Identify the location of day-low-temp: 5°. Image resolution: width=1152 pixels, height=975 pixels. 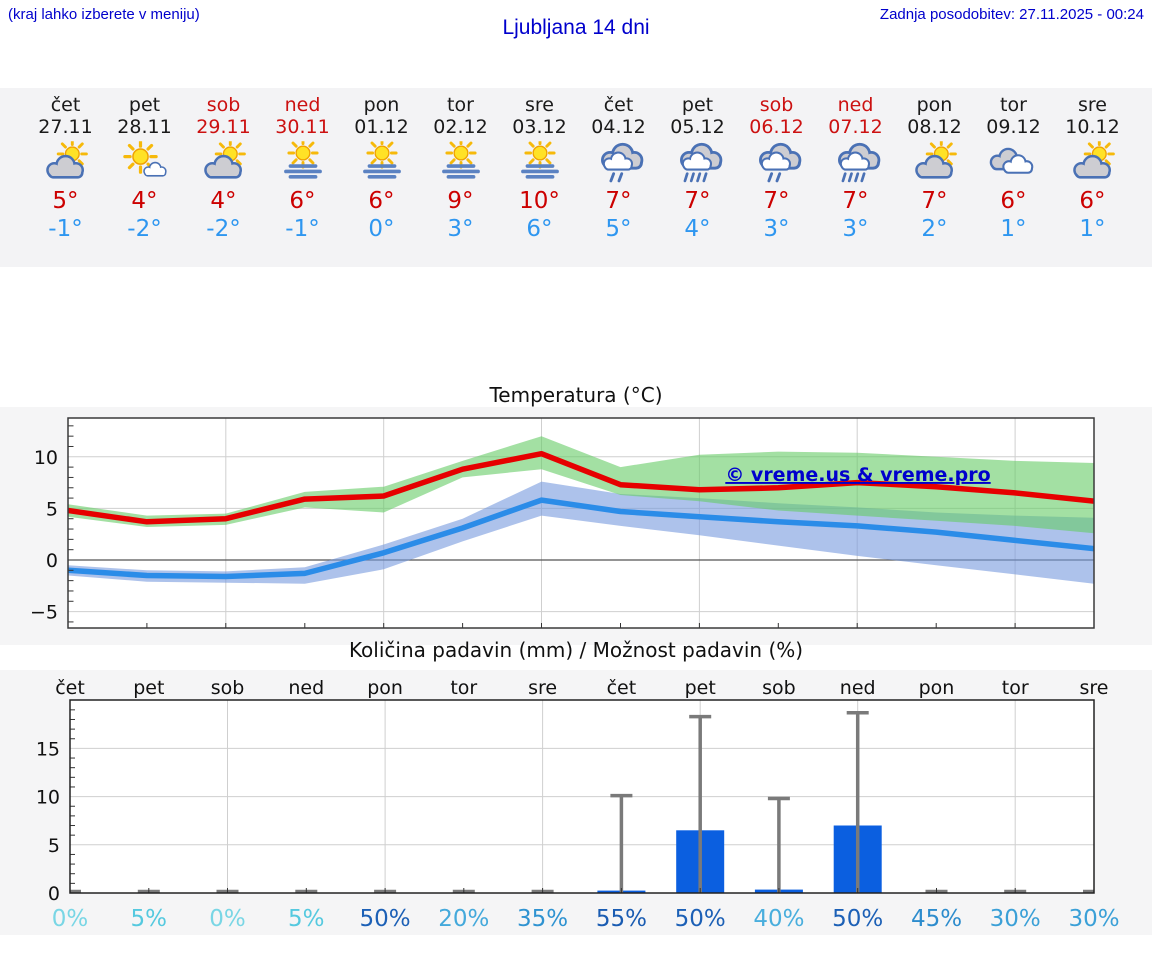
(618, 229).